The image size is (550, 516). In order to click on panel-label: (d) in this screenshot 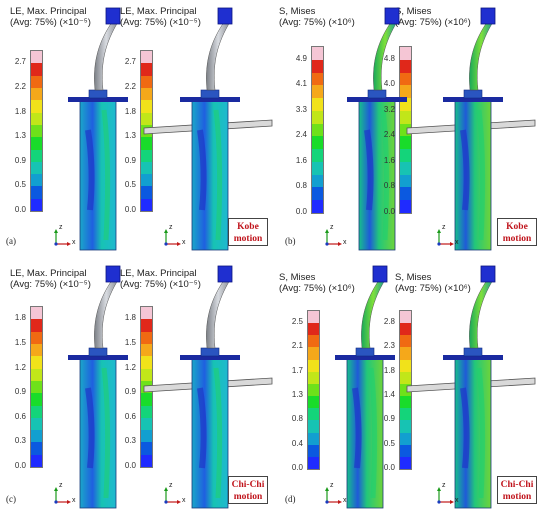, I will do `click(290, 499)`.